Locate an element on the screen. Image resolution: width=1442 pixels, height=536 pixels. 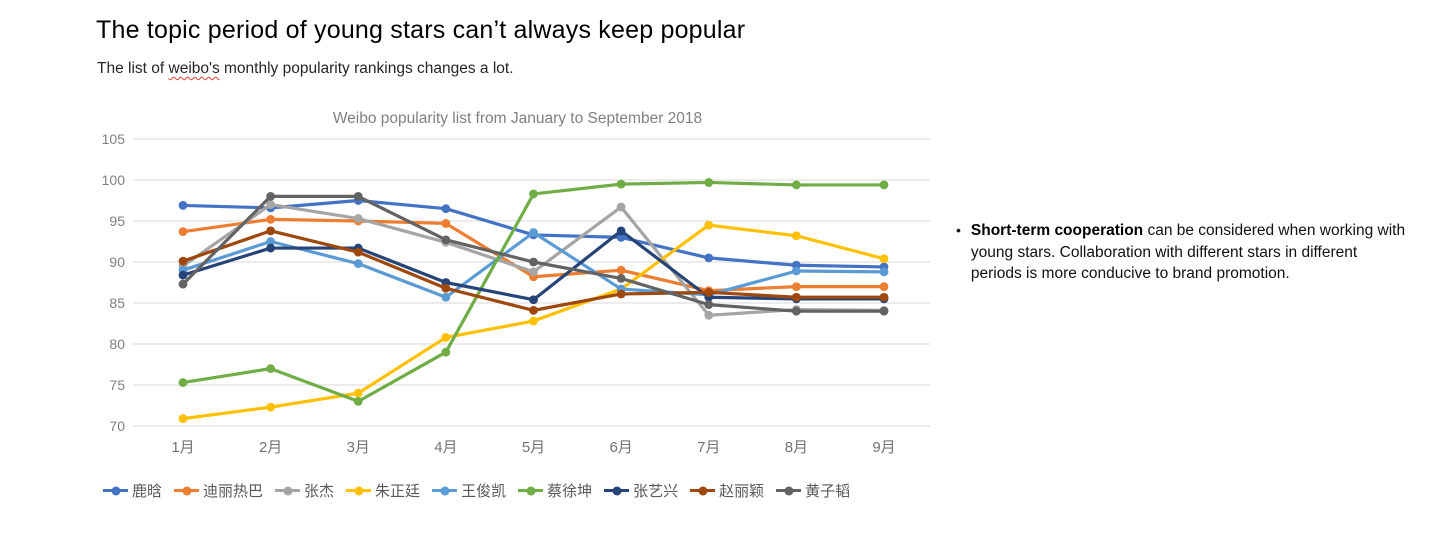
x-tick-label-8: 8月 is located at coordinates (796, 447).